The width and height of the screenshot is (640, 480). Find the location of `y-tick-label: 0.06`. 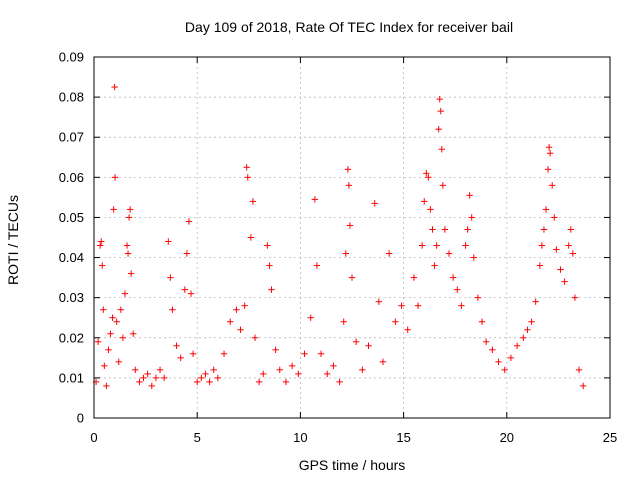

y-tick-label: 0.06 is located at coordinates (71, 177).